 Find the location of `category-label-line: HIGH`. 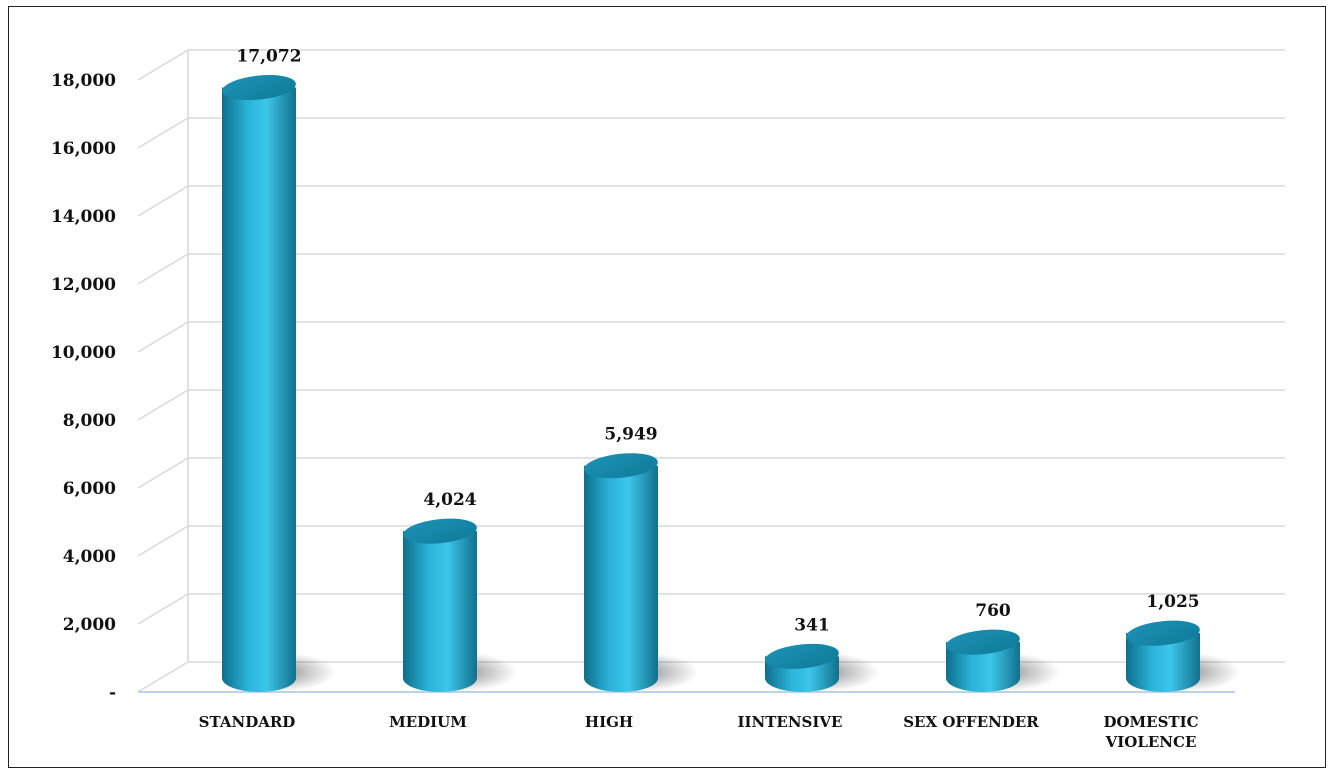

category-label-line: HIGH is located at coordinates (609, 722).